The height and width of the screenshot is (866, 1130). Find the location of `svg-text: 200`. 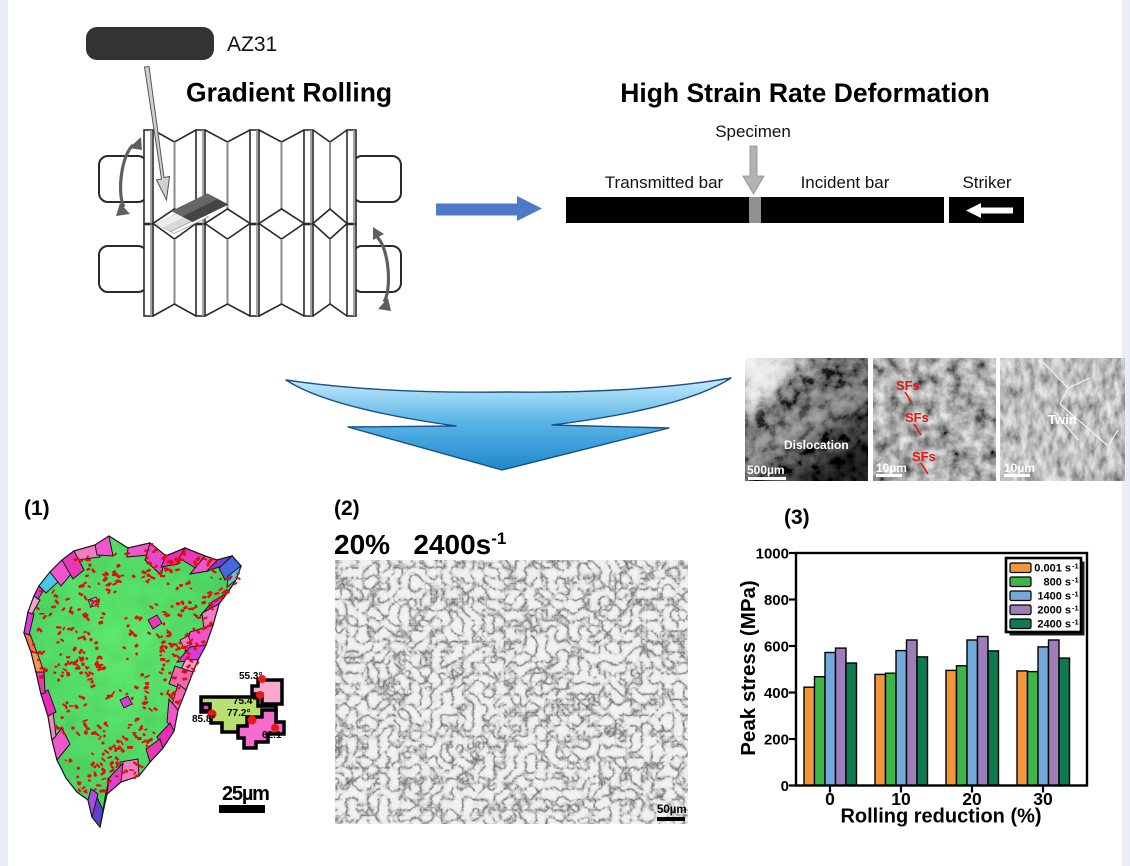

svg-text: 200 is located at coordinates (776, 740).